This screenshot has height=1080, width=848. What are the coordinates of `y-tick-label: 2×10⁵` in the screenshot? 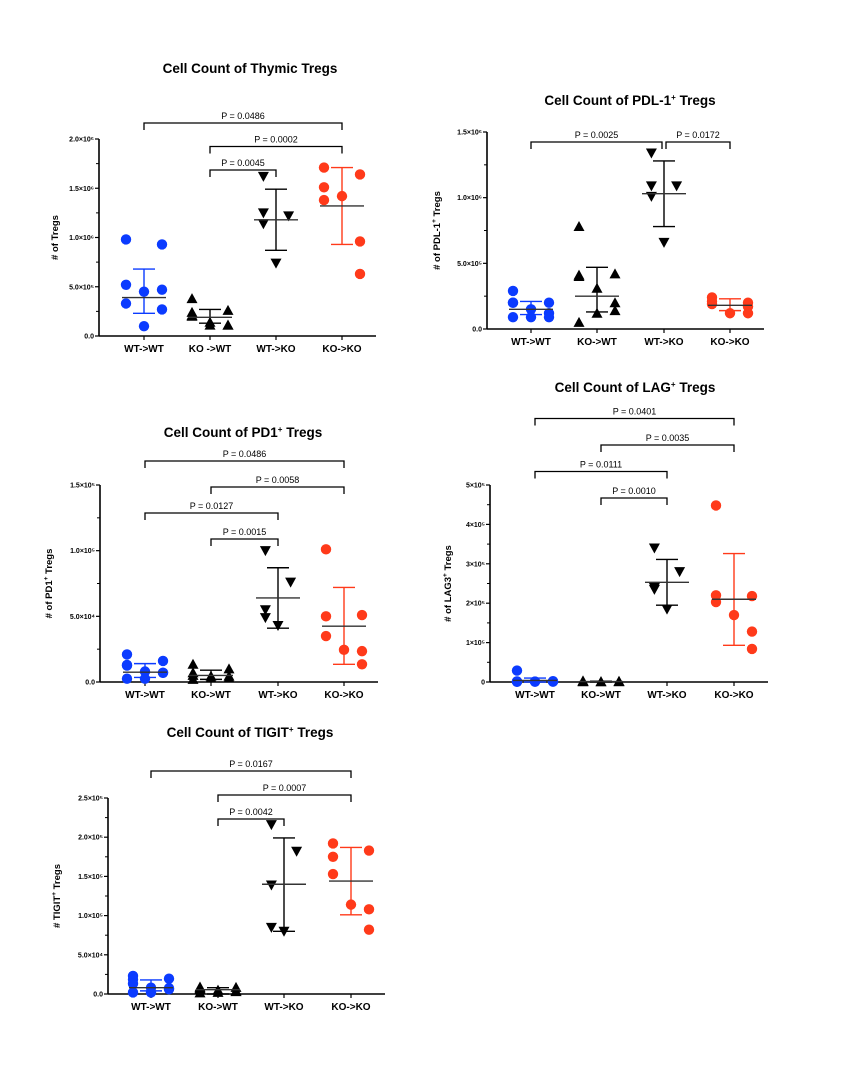 It's located at (475, 604).